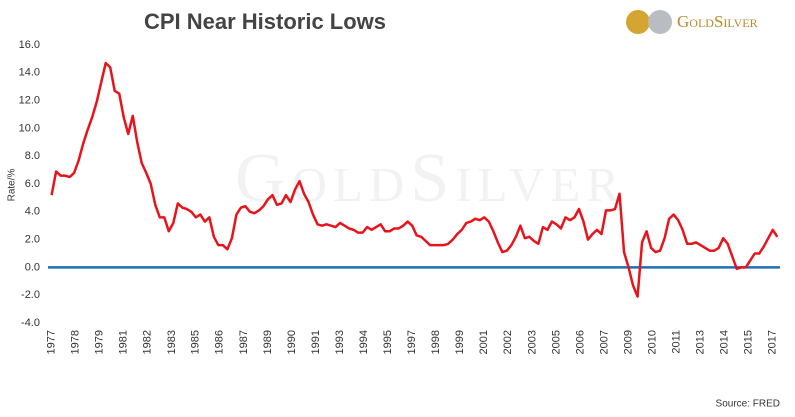 This screenshot has width=795, height=417. What do you see at coordinates (124, 342) in the screenshot?
I see `x-tick-label: 1981` at bounding box center [124, 342].